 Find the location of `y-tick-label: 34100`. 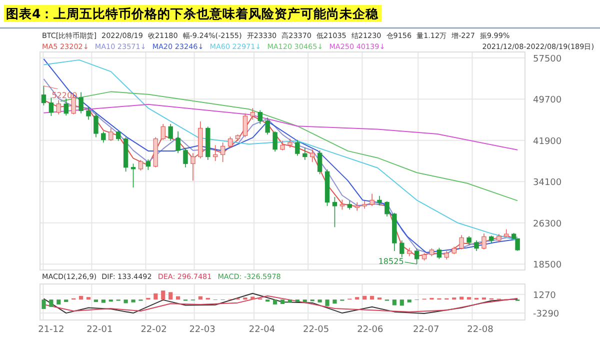

y-tick-label: 34100 is located at coordinates (547, 183).